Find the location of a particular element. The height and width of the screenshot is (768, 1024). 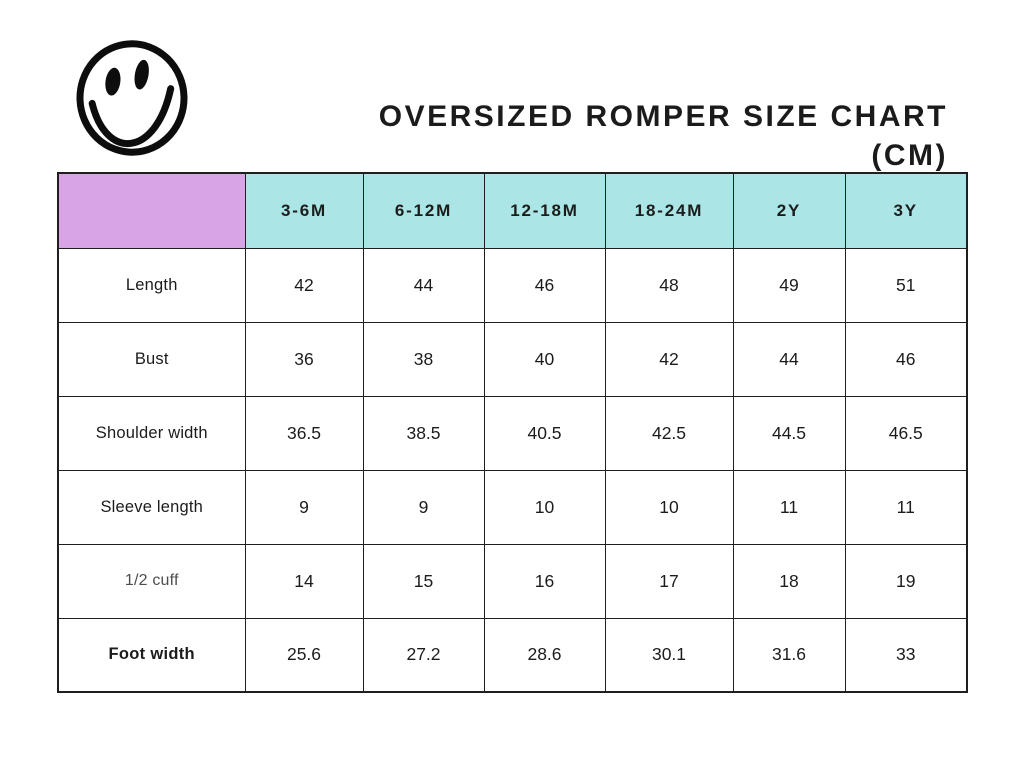

measurement-value: 27.2 is located at coordinates (423, 655).